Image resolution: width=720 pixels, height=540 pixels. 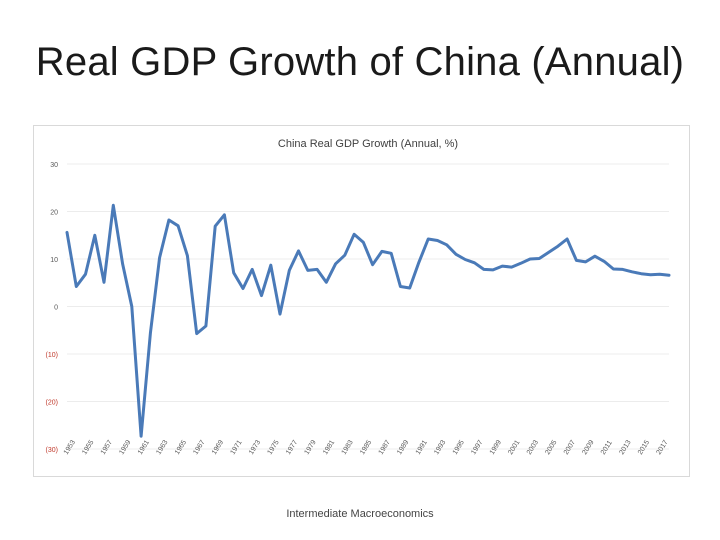 I want to click on x-tick-label: 1999, so click(x=496, y=447).